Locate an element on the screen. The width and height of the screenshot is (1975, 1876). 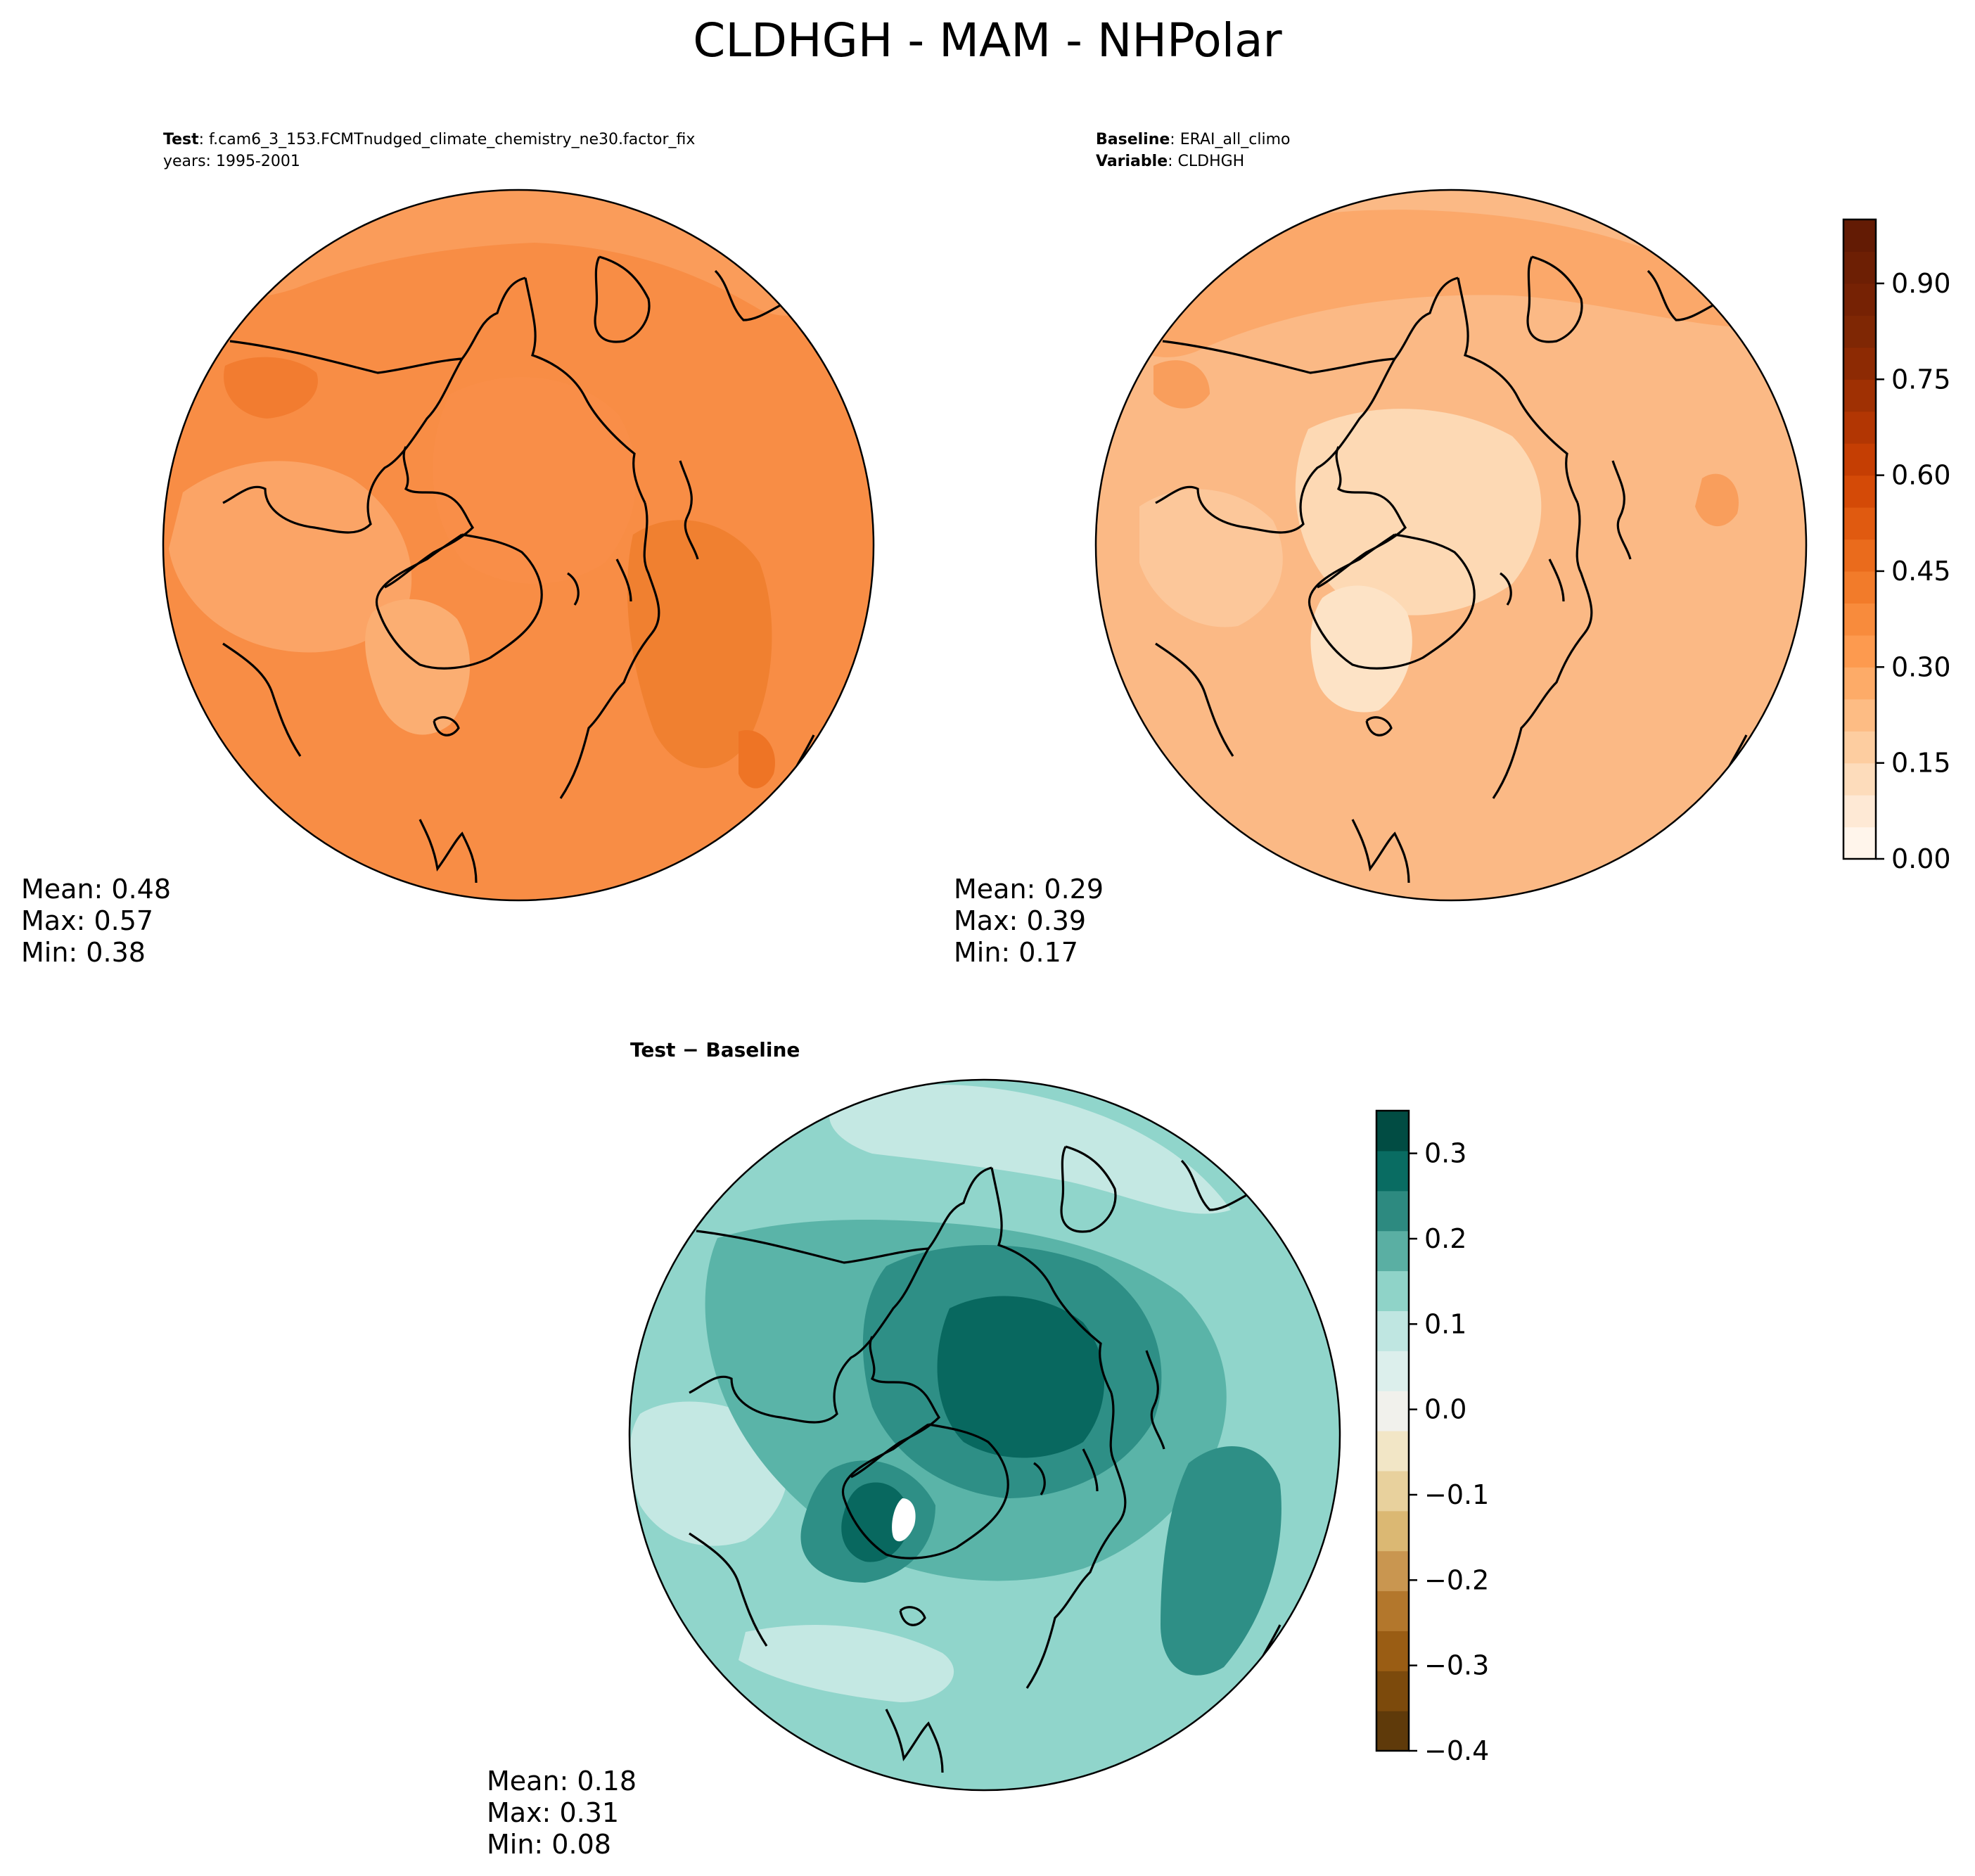
difference-colorbar-tick-label: 0.0 is located at coordinates (1445, 1409).